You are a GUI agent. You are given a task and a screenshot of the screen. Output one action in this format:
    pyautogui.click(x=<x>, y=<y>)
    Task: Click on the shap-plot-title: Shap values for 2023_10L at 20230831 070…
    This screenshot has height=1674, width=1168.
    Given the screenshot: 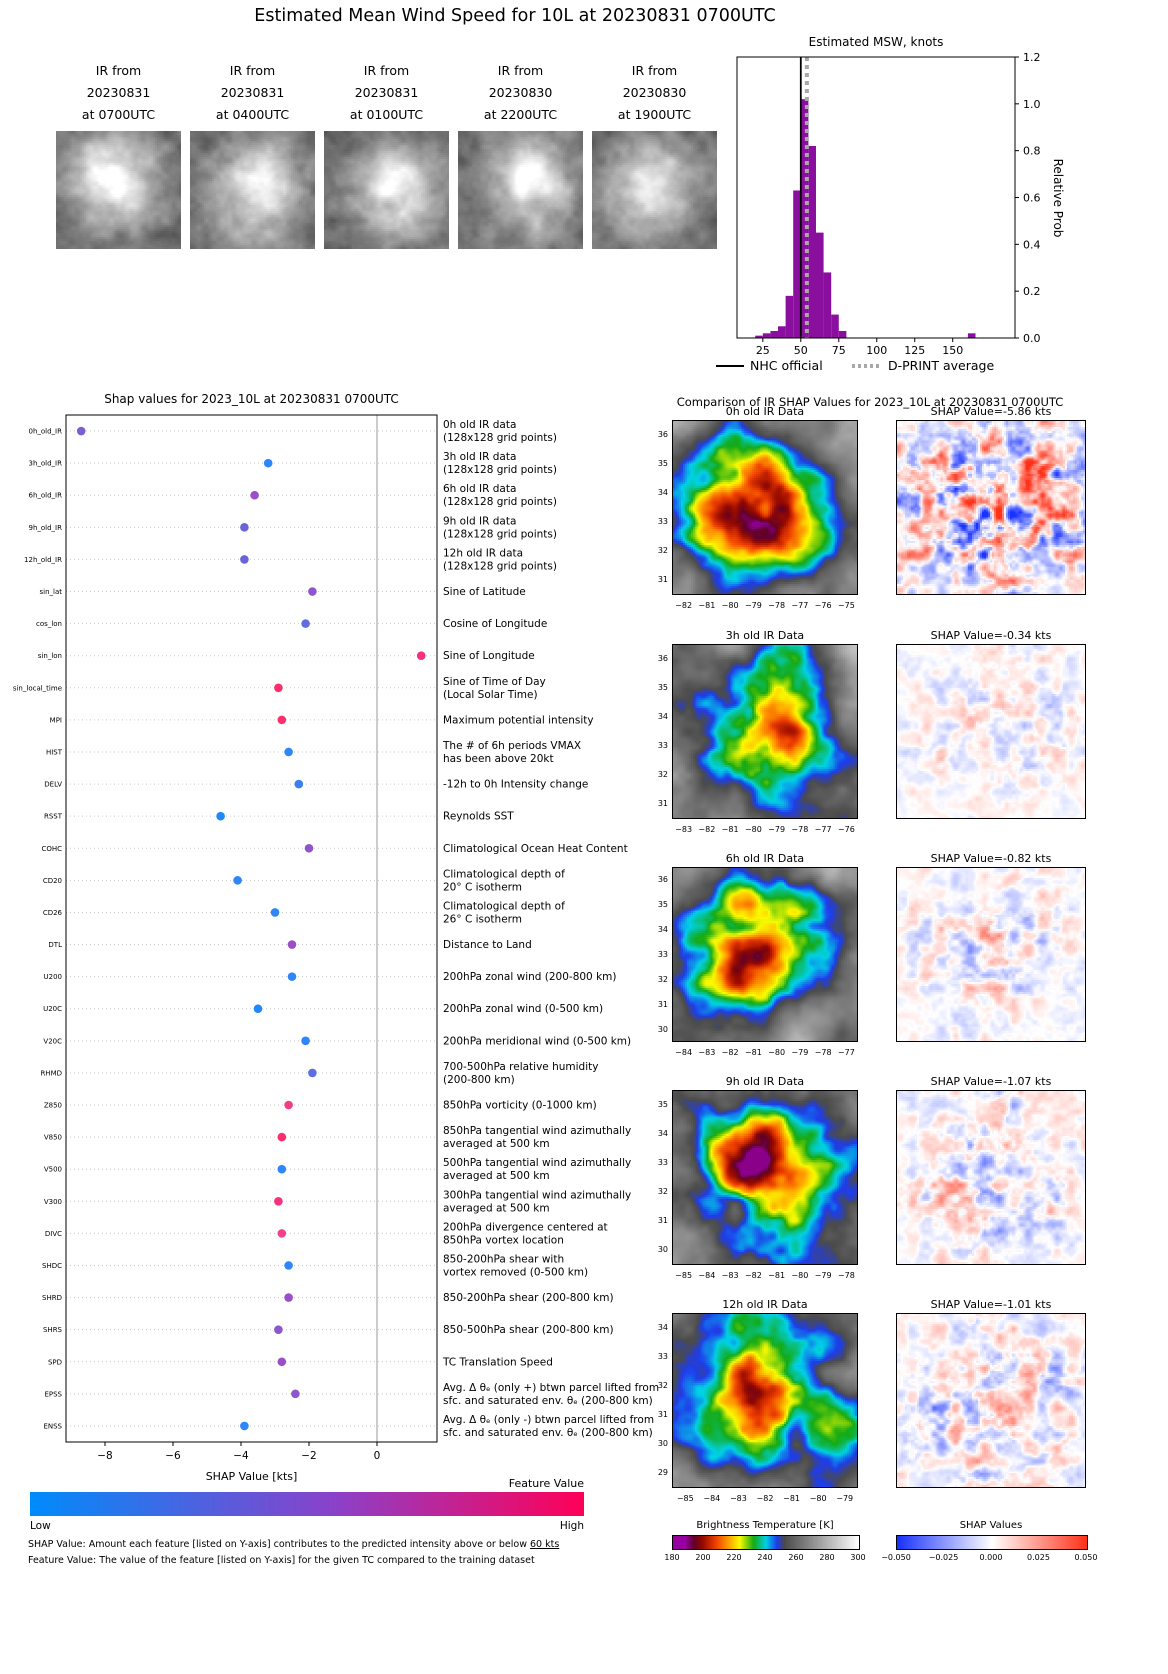 What is the action you would take?
    pyautogui.click(x=251, y=399)
    